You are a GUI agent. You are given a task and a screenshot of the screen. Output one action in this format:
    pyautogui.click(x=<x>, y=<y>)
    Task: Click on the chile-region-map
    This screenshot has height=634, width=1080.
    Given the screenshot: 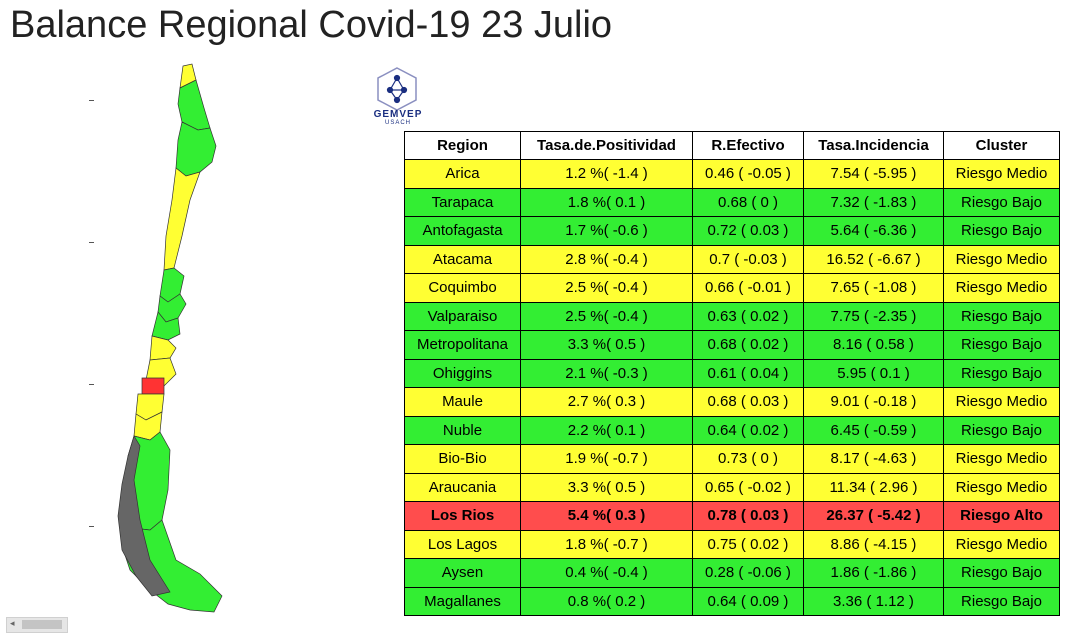 What is the action you would take?
    pyautogui.click(x=170, y=338)
    